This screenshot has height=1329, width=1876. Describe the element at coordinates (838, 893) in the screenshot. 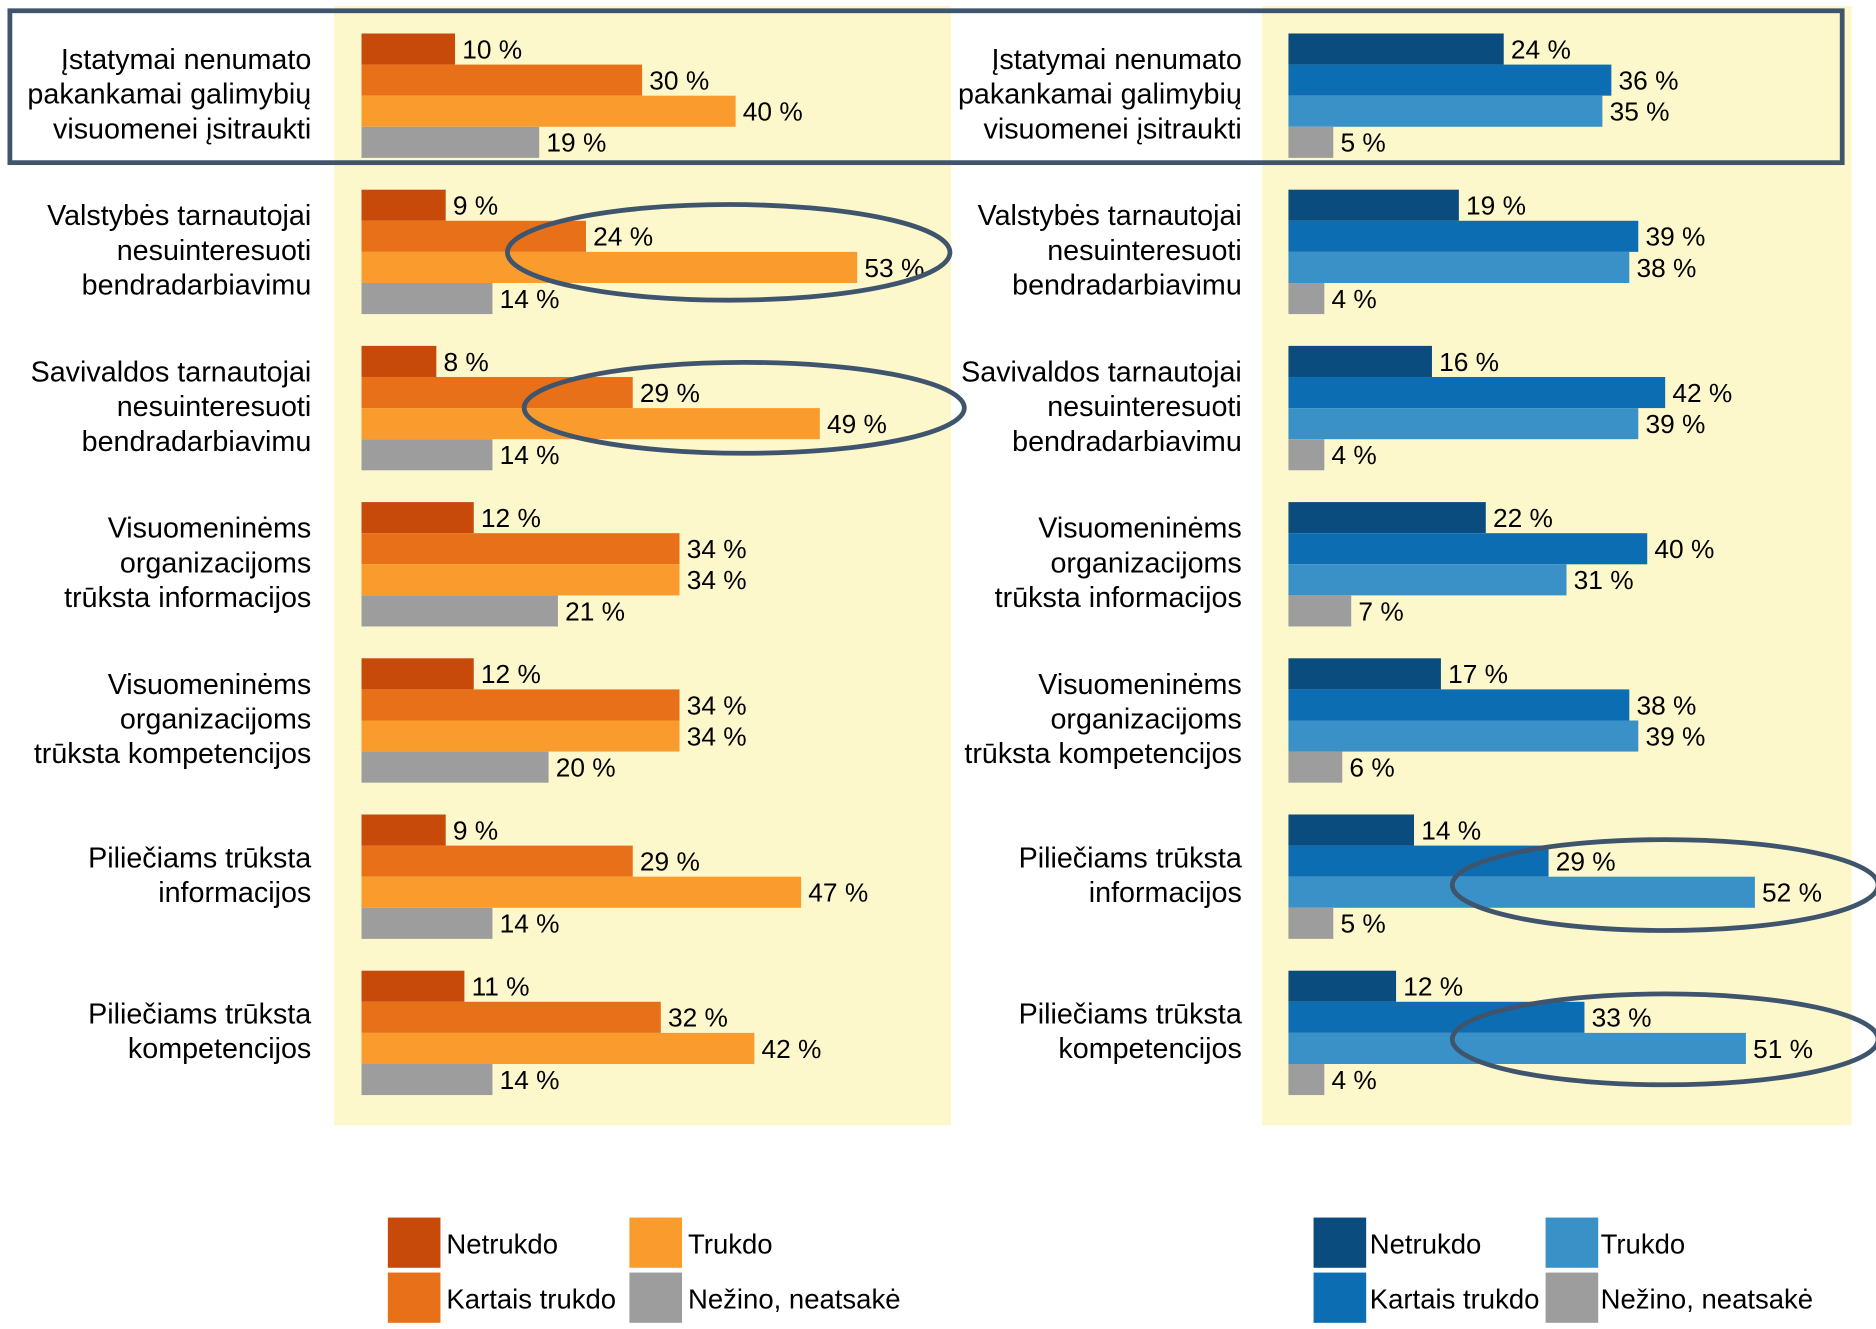

I see `value-label: 47 %` at that location.